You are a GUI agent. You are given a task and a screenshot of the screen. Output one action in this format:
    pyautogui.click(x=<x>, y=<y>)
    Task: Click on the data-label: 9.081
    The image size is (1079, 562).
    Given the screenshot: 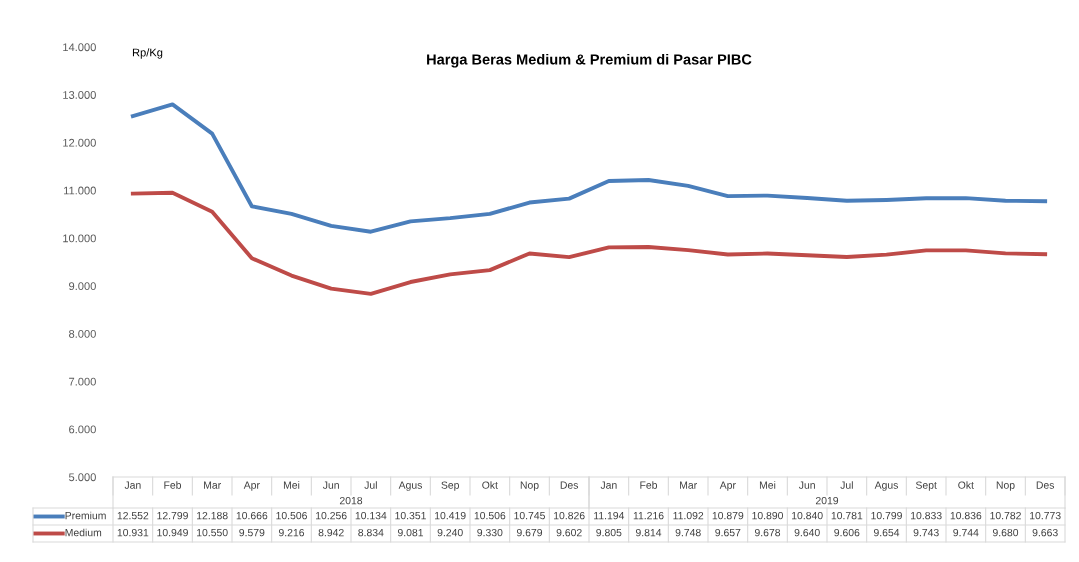 What is the action you would take?
    pyautogui.click(x=410, y=532)
    